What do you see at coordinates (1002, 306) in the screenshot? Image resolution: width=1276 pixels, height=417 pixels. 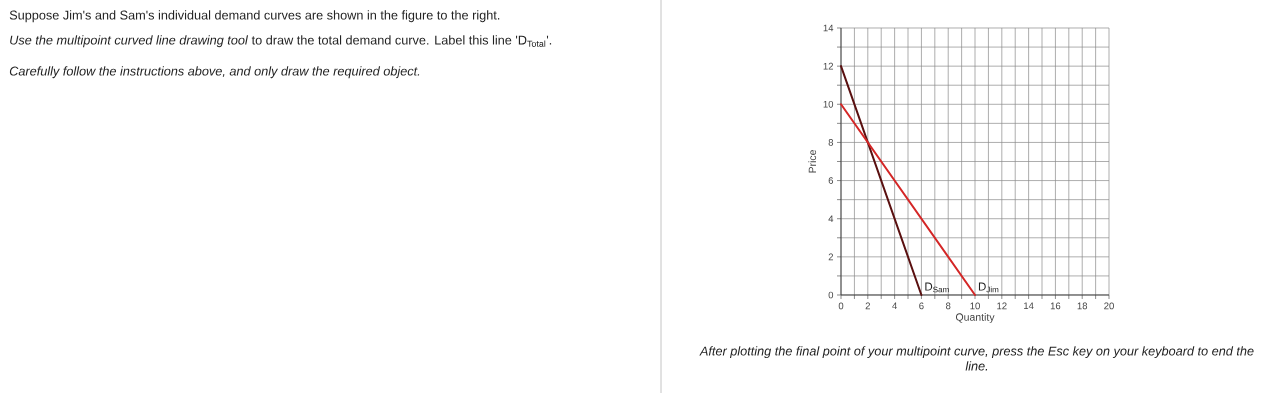 I see `x-tick-label: 12` at bounding box center [1002, 306].